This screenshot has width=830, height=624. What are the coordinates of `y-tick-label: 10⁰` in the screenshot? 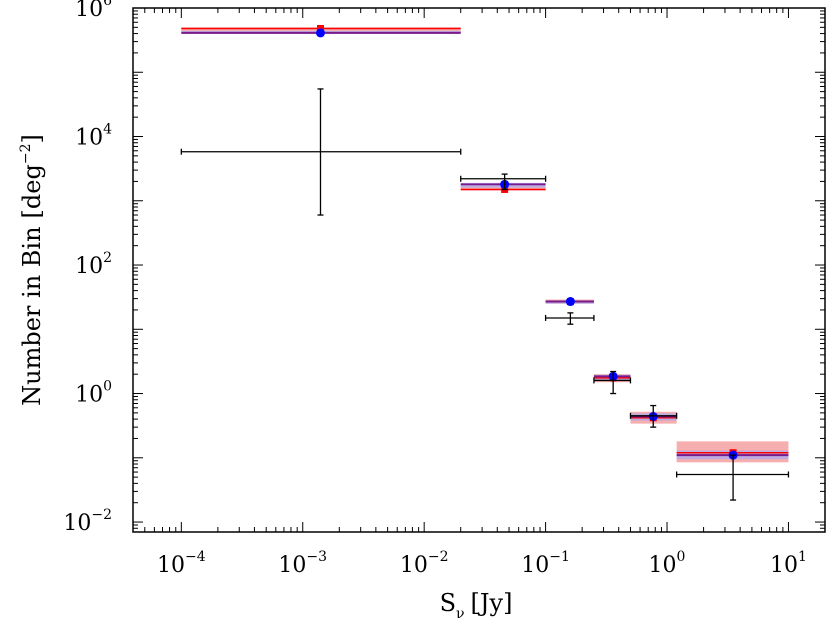 It's located at (93, 393).